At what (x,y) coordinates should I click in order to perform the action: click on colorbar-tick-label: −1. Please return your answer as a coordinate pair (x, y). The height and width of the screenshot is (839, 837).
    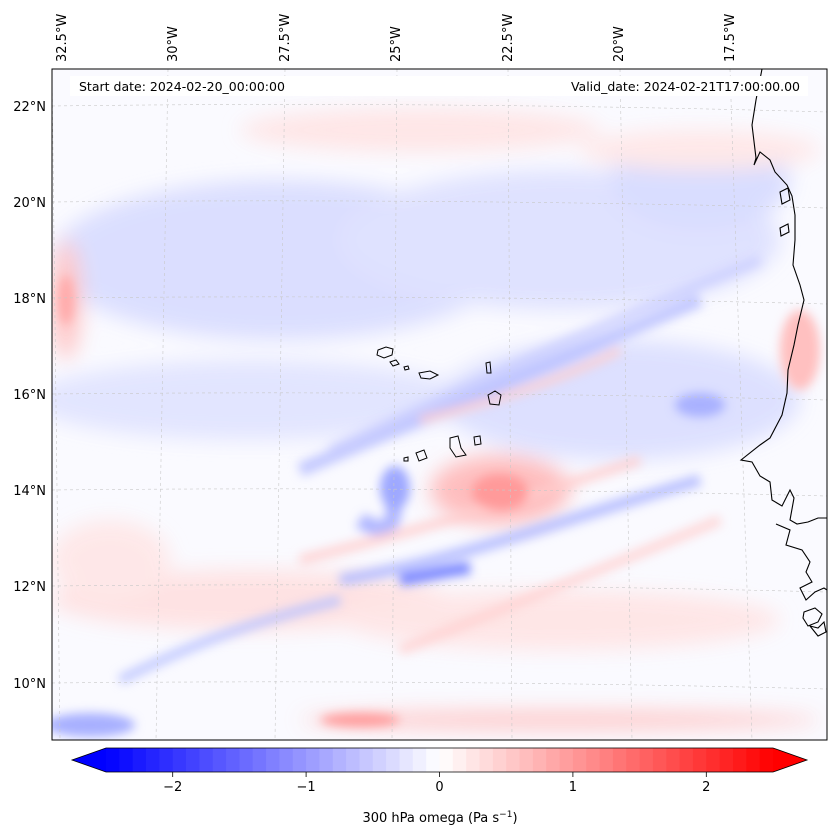
    Looking at the image, I should click on (306, 787).